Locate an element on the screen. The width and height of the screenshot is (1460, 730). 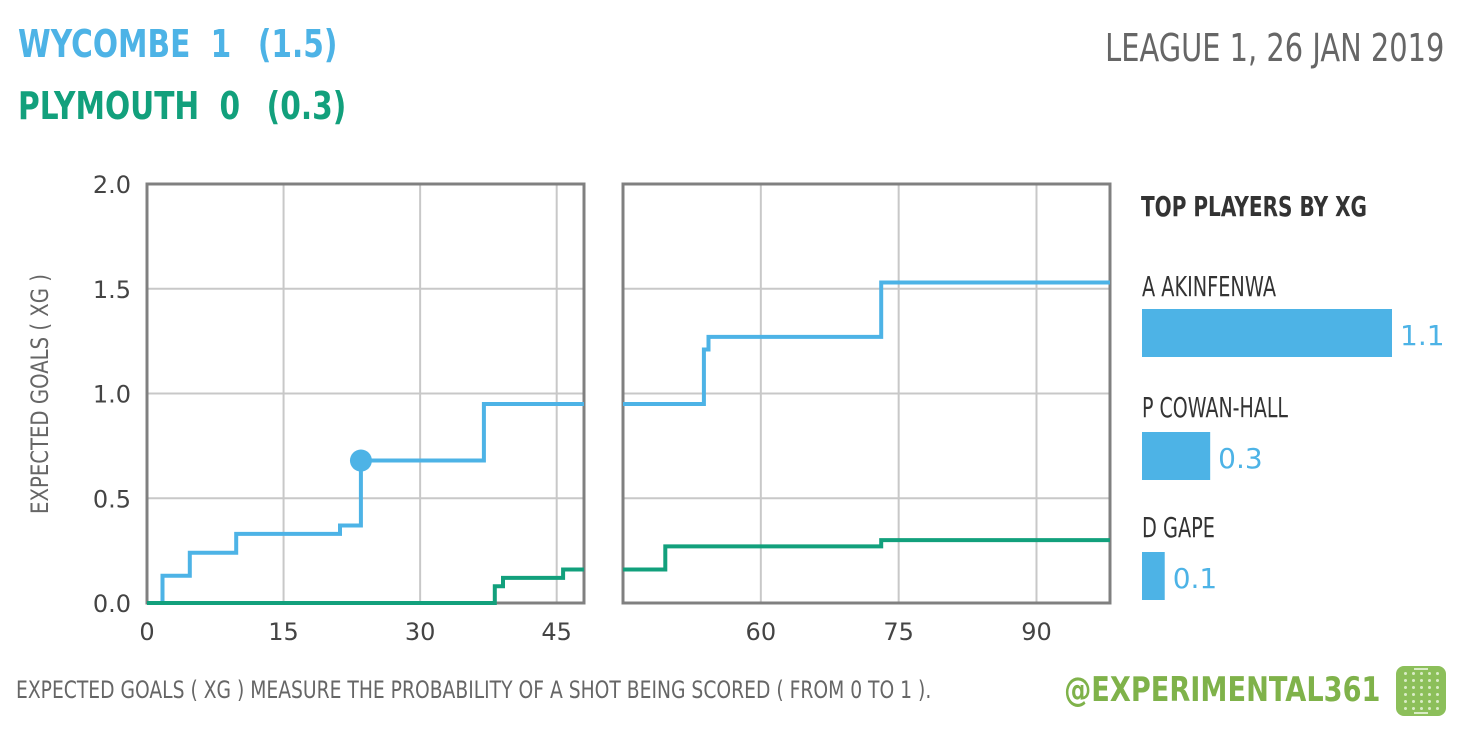
team1-header: WYCOMBE 1 (1.5) is located at coordinates (177, 44).